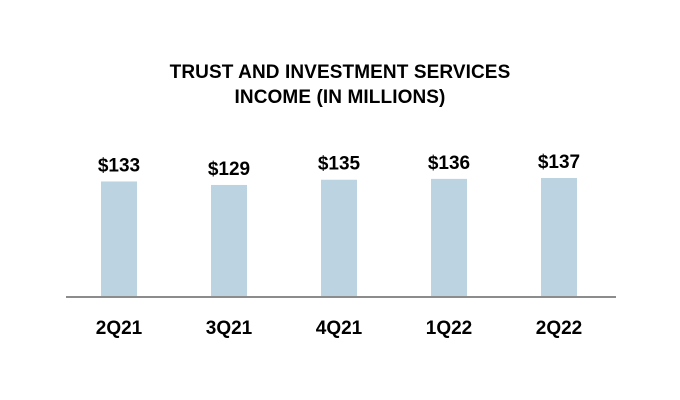  What do you see at coordinates (339, 328) in the screenshot?
I see `x-tick-label-4q21: 4Q21` at bounding box center [339, 328].